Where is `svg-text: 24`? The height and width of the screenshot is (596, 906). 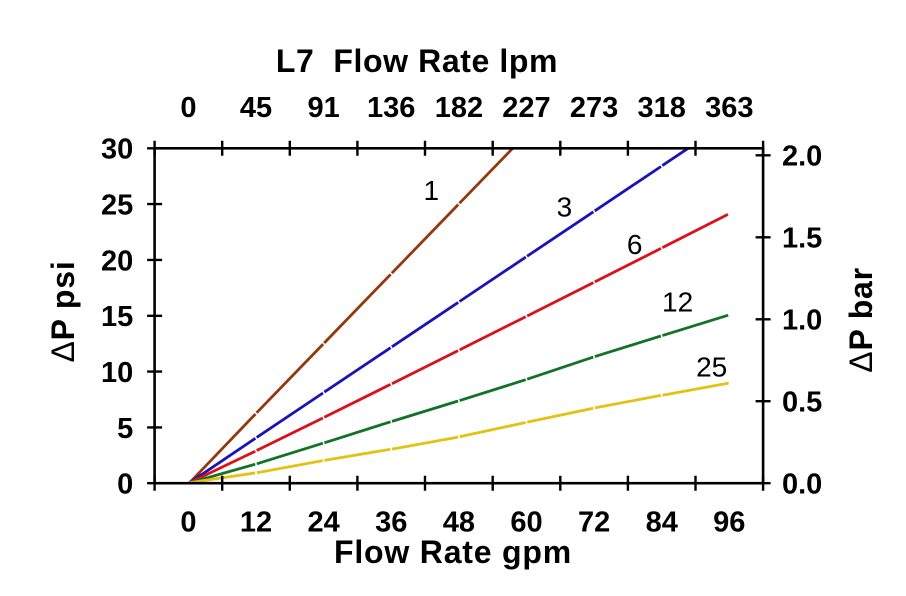 svg-text: 24 is located at coordinates (323, 523).